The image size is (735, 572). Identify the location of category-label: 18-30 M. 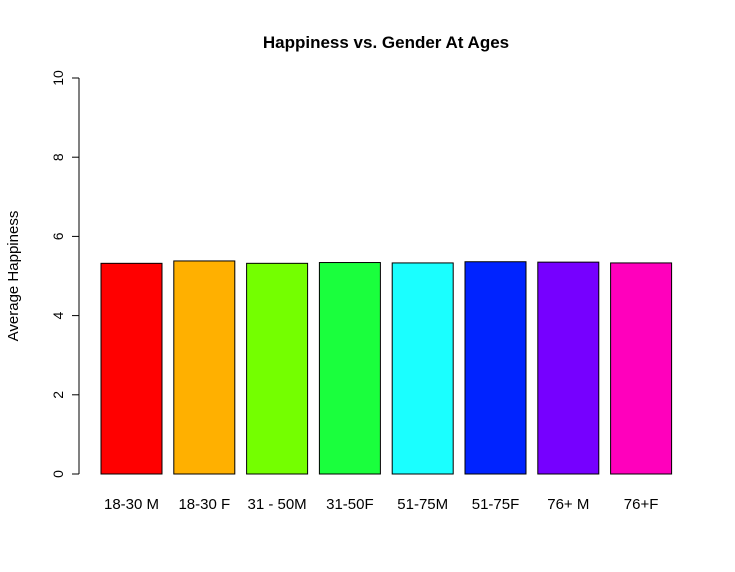
(131, 504).